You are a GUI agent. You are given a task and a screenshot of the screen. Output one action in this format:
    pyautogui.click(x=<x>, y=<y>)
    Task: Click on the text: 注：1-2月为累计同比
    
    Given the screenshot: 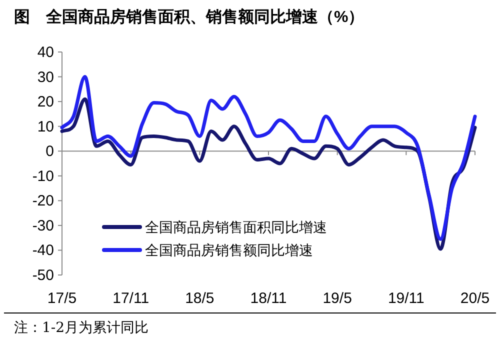 What is the action you would take?
    pyautogui.click(x=81, y=328)
    